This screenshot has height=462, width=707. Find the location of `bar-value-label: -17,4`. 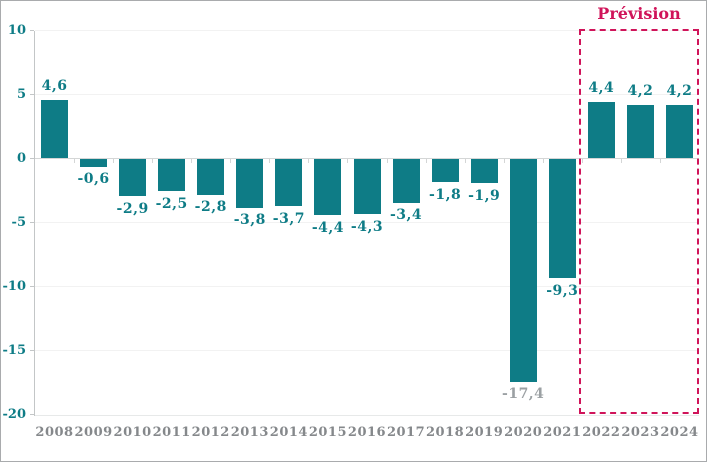

bar-value-label: -17,4 is located at coordinates (523, 394).